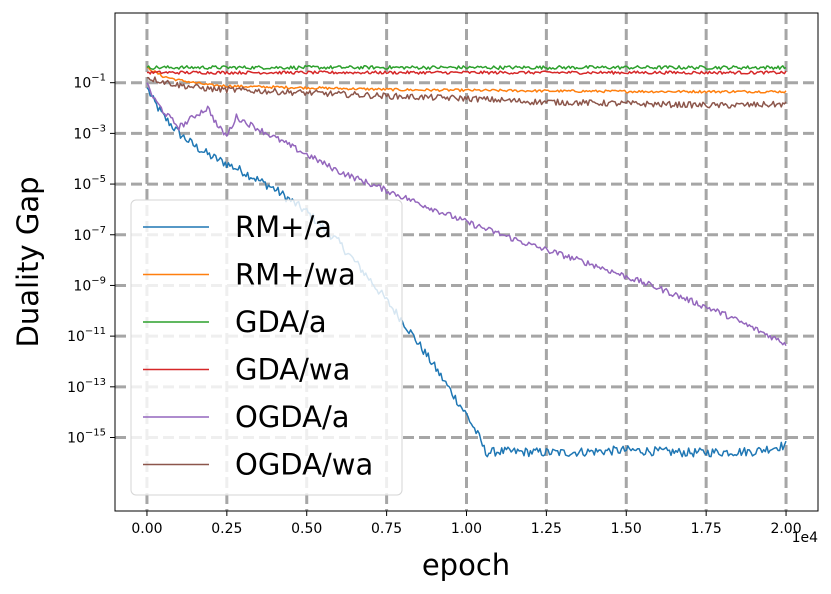  I want to click on x-axis-multiplier: 1e4, so click(805, 538).